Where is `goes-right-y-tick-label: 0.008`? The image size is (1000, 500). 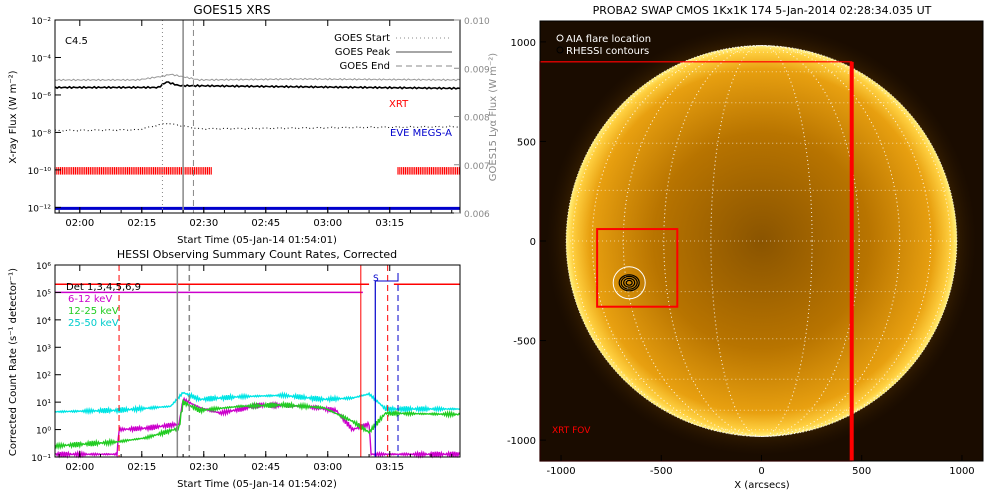
goes-right-y-tick-label: 0.008 is located at coordinates (477, 119).